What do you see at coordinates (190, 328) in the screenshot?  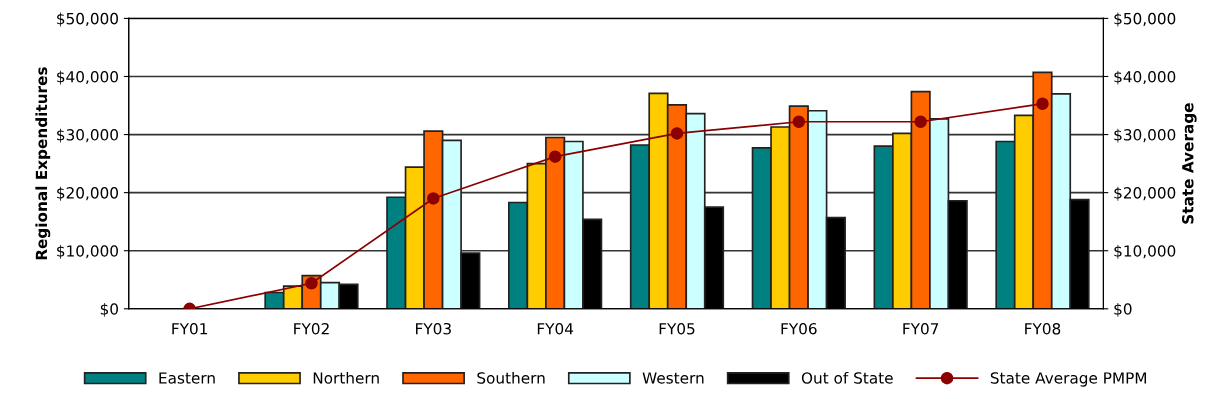 I see `x-tick-label: FY01` at bounding box center [190, 328].